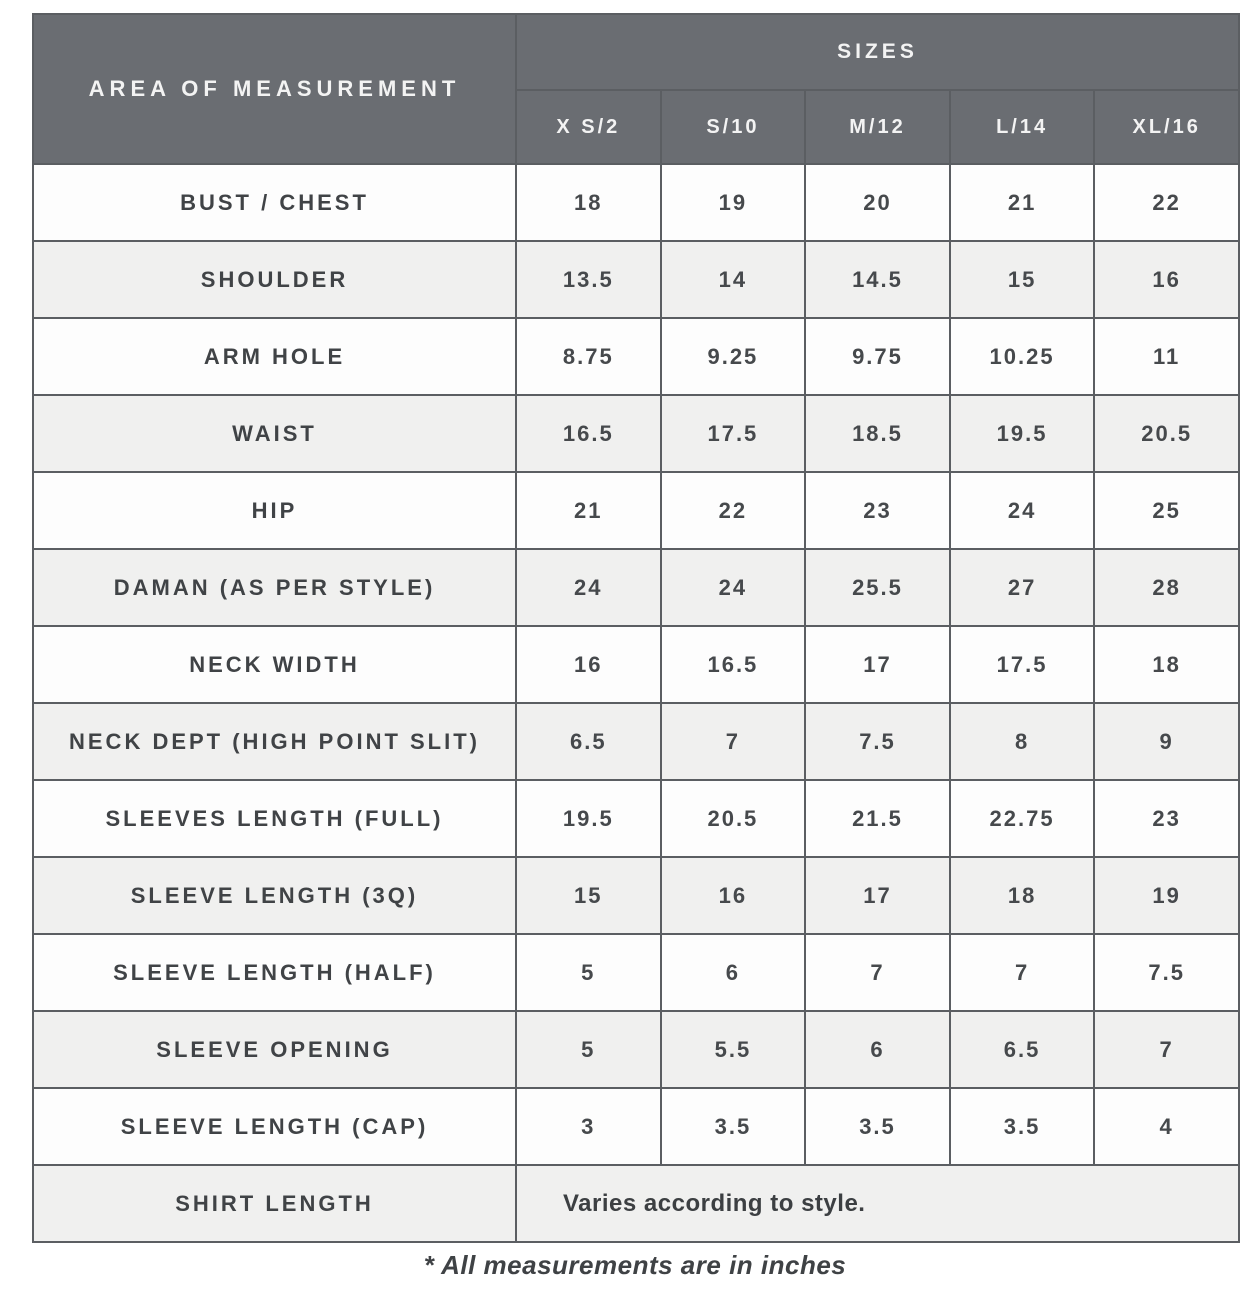  I want to click on table-row: NECK WIDTH 16 16.5 17 17.5 18, so click(636, 664).